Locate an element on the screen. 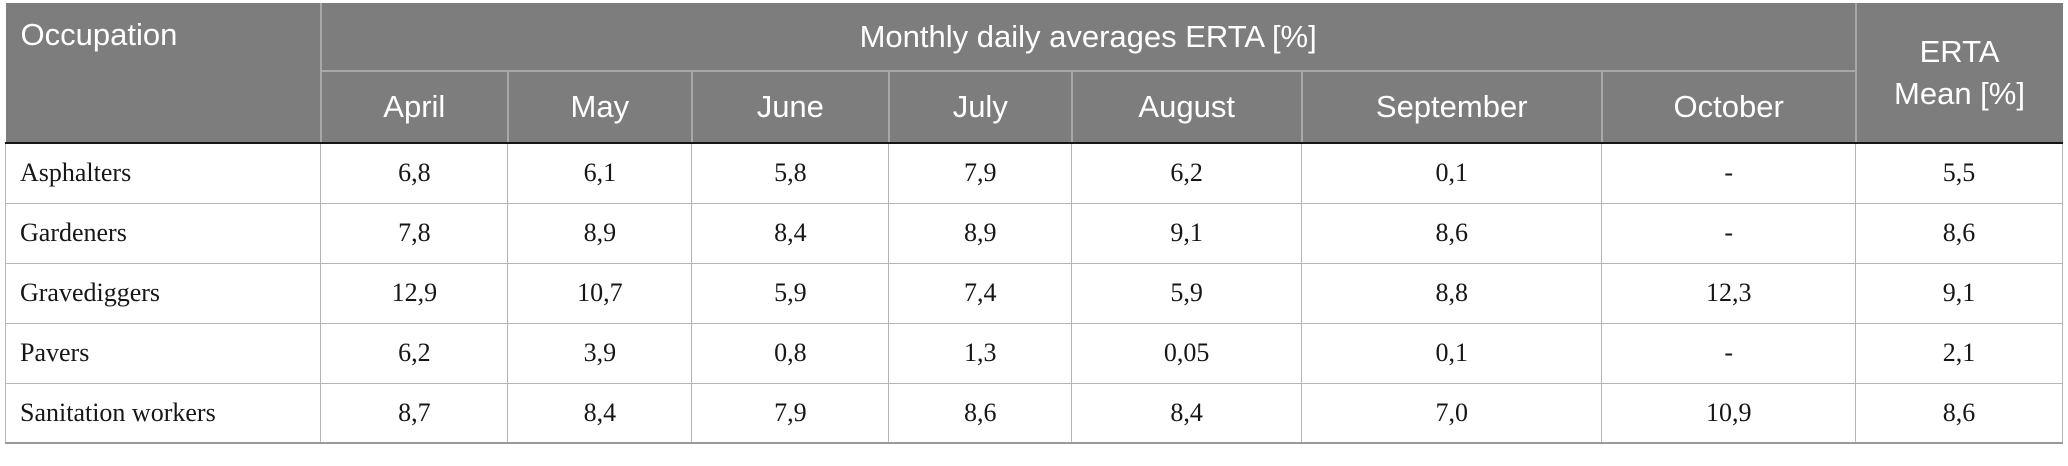 This screenshot has height=466, width=2068. value-cell: 7,4 is located at coordinates (980, 293).